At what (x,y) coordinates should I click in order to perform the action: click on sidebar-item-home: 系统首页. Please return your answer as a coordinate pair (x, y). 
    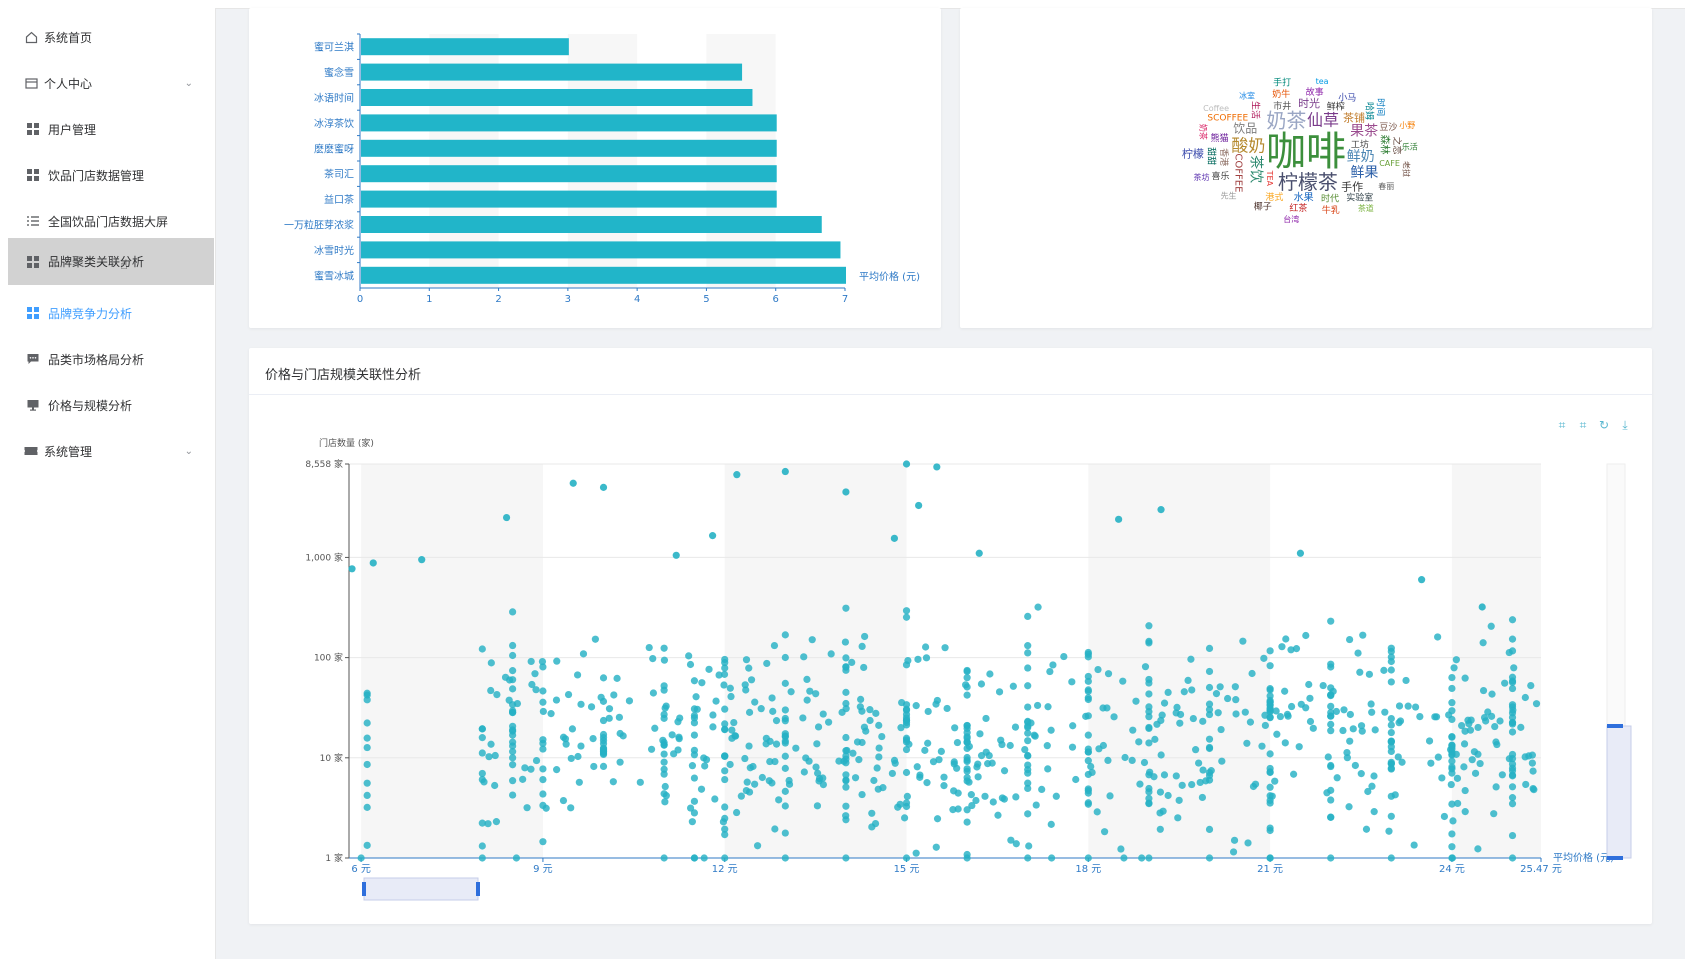
    Looking at the image, I should click on (107, 37).